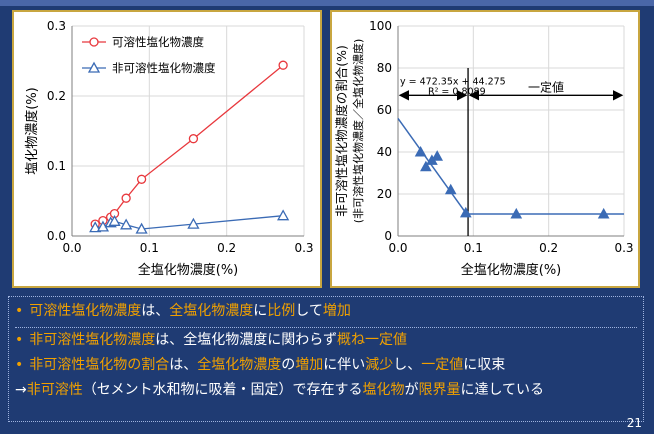 The height and width of the screenshot is (434, 654). Describe the element at coordinates (384, 68) in the screenshot. I see `y-tick-label: 80` at that location.